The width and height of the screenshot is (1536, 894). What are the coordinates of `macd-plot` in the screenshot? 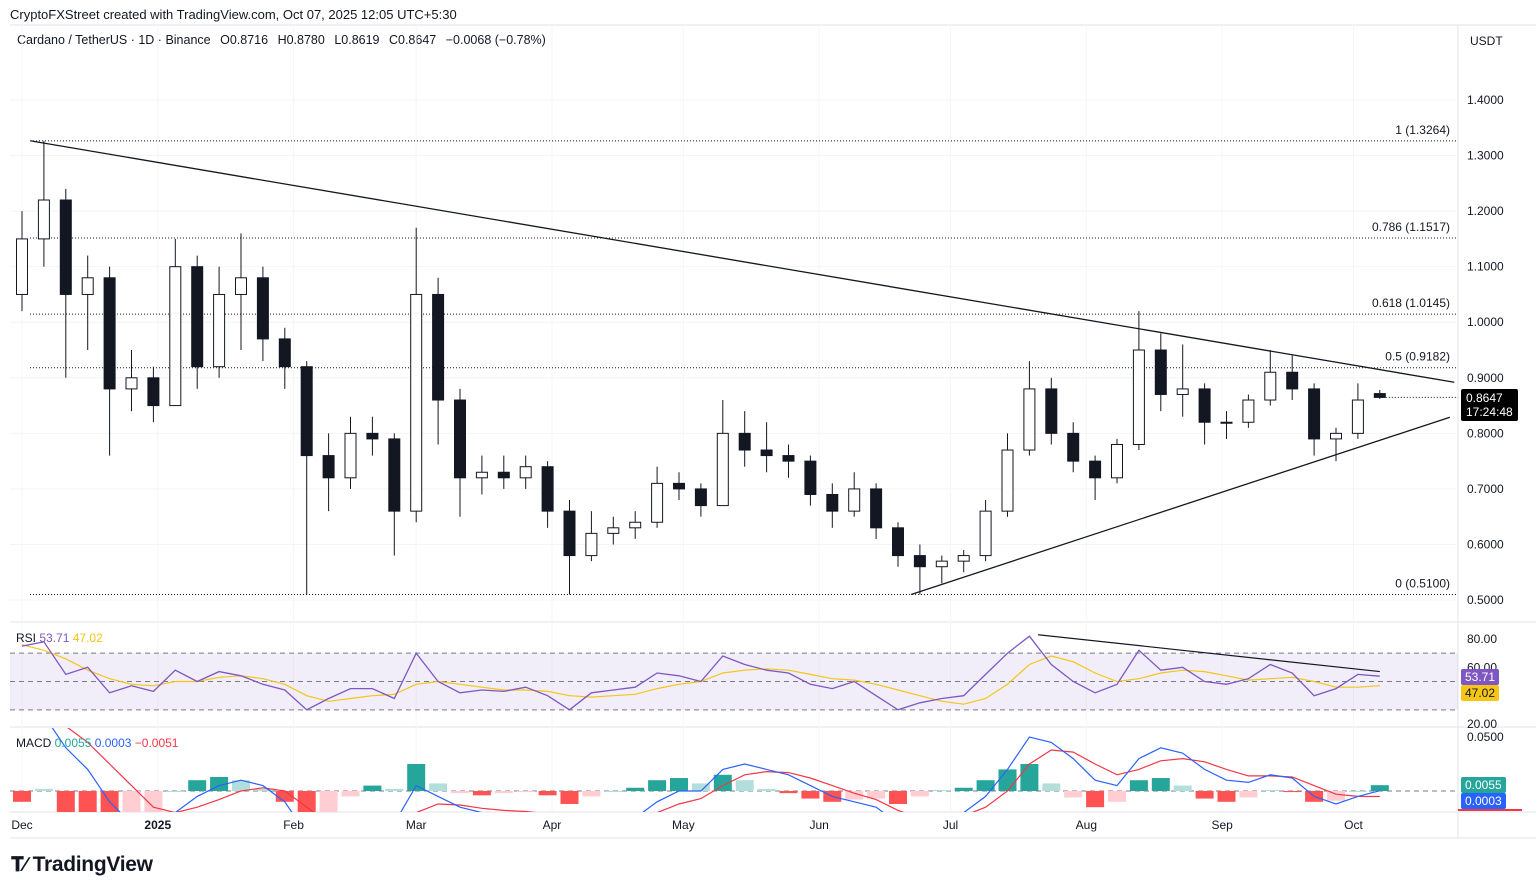 It's located at (734, 770).